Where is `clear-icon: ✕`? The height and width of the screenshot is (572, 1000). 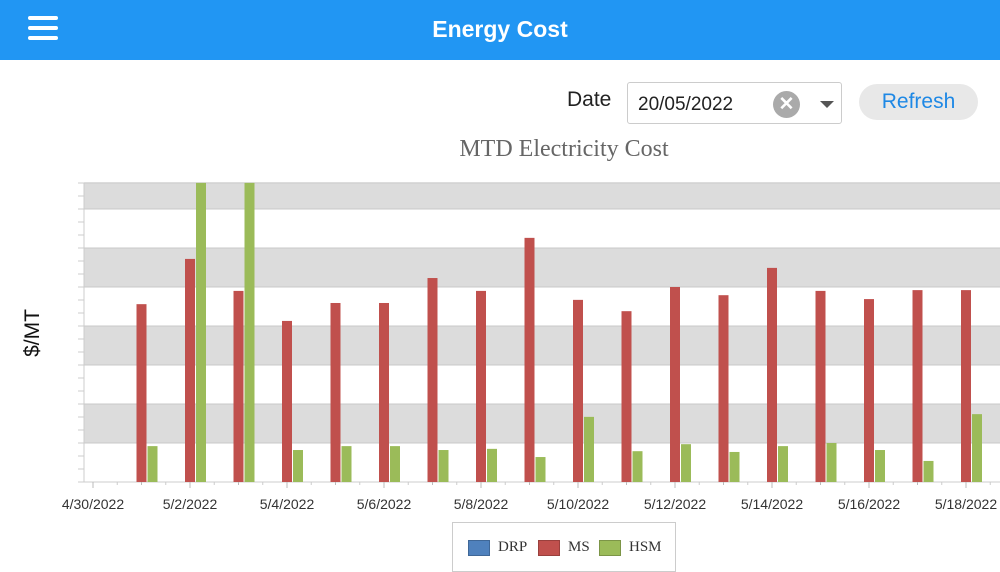
clear-icon: ✕ is located at coordinates (786, 104).